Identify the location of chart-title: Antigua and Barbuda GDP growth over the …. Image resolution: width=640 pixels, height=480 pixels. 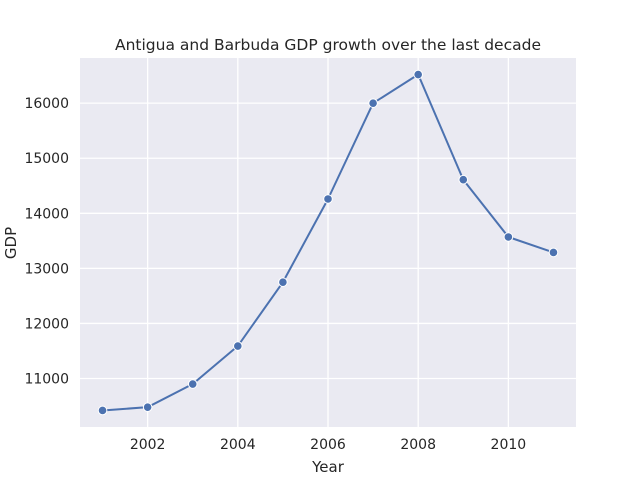
(328, 45).